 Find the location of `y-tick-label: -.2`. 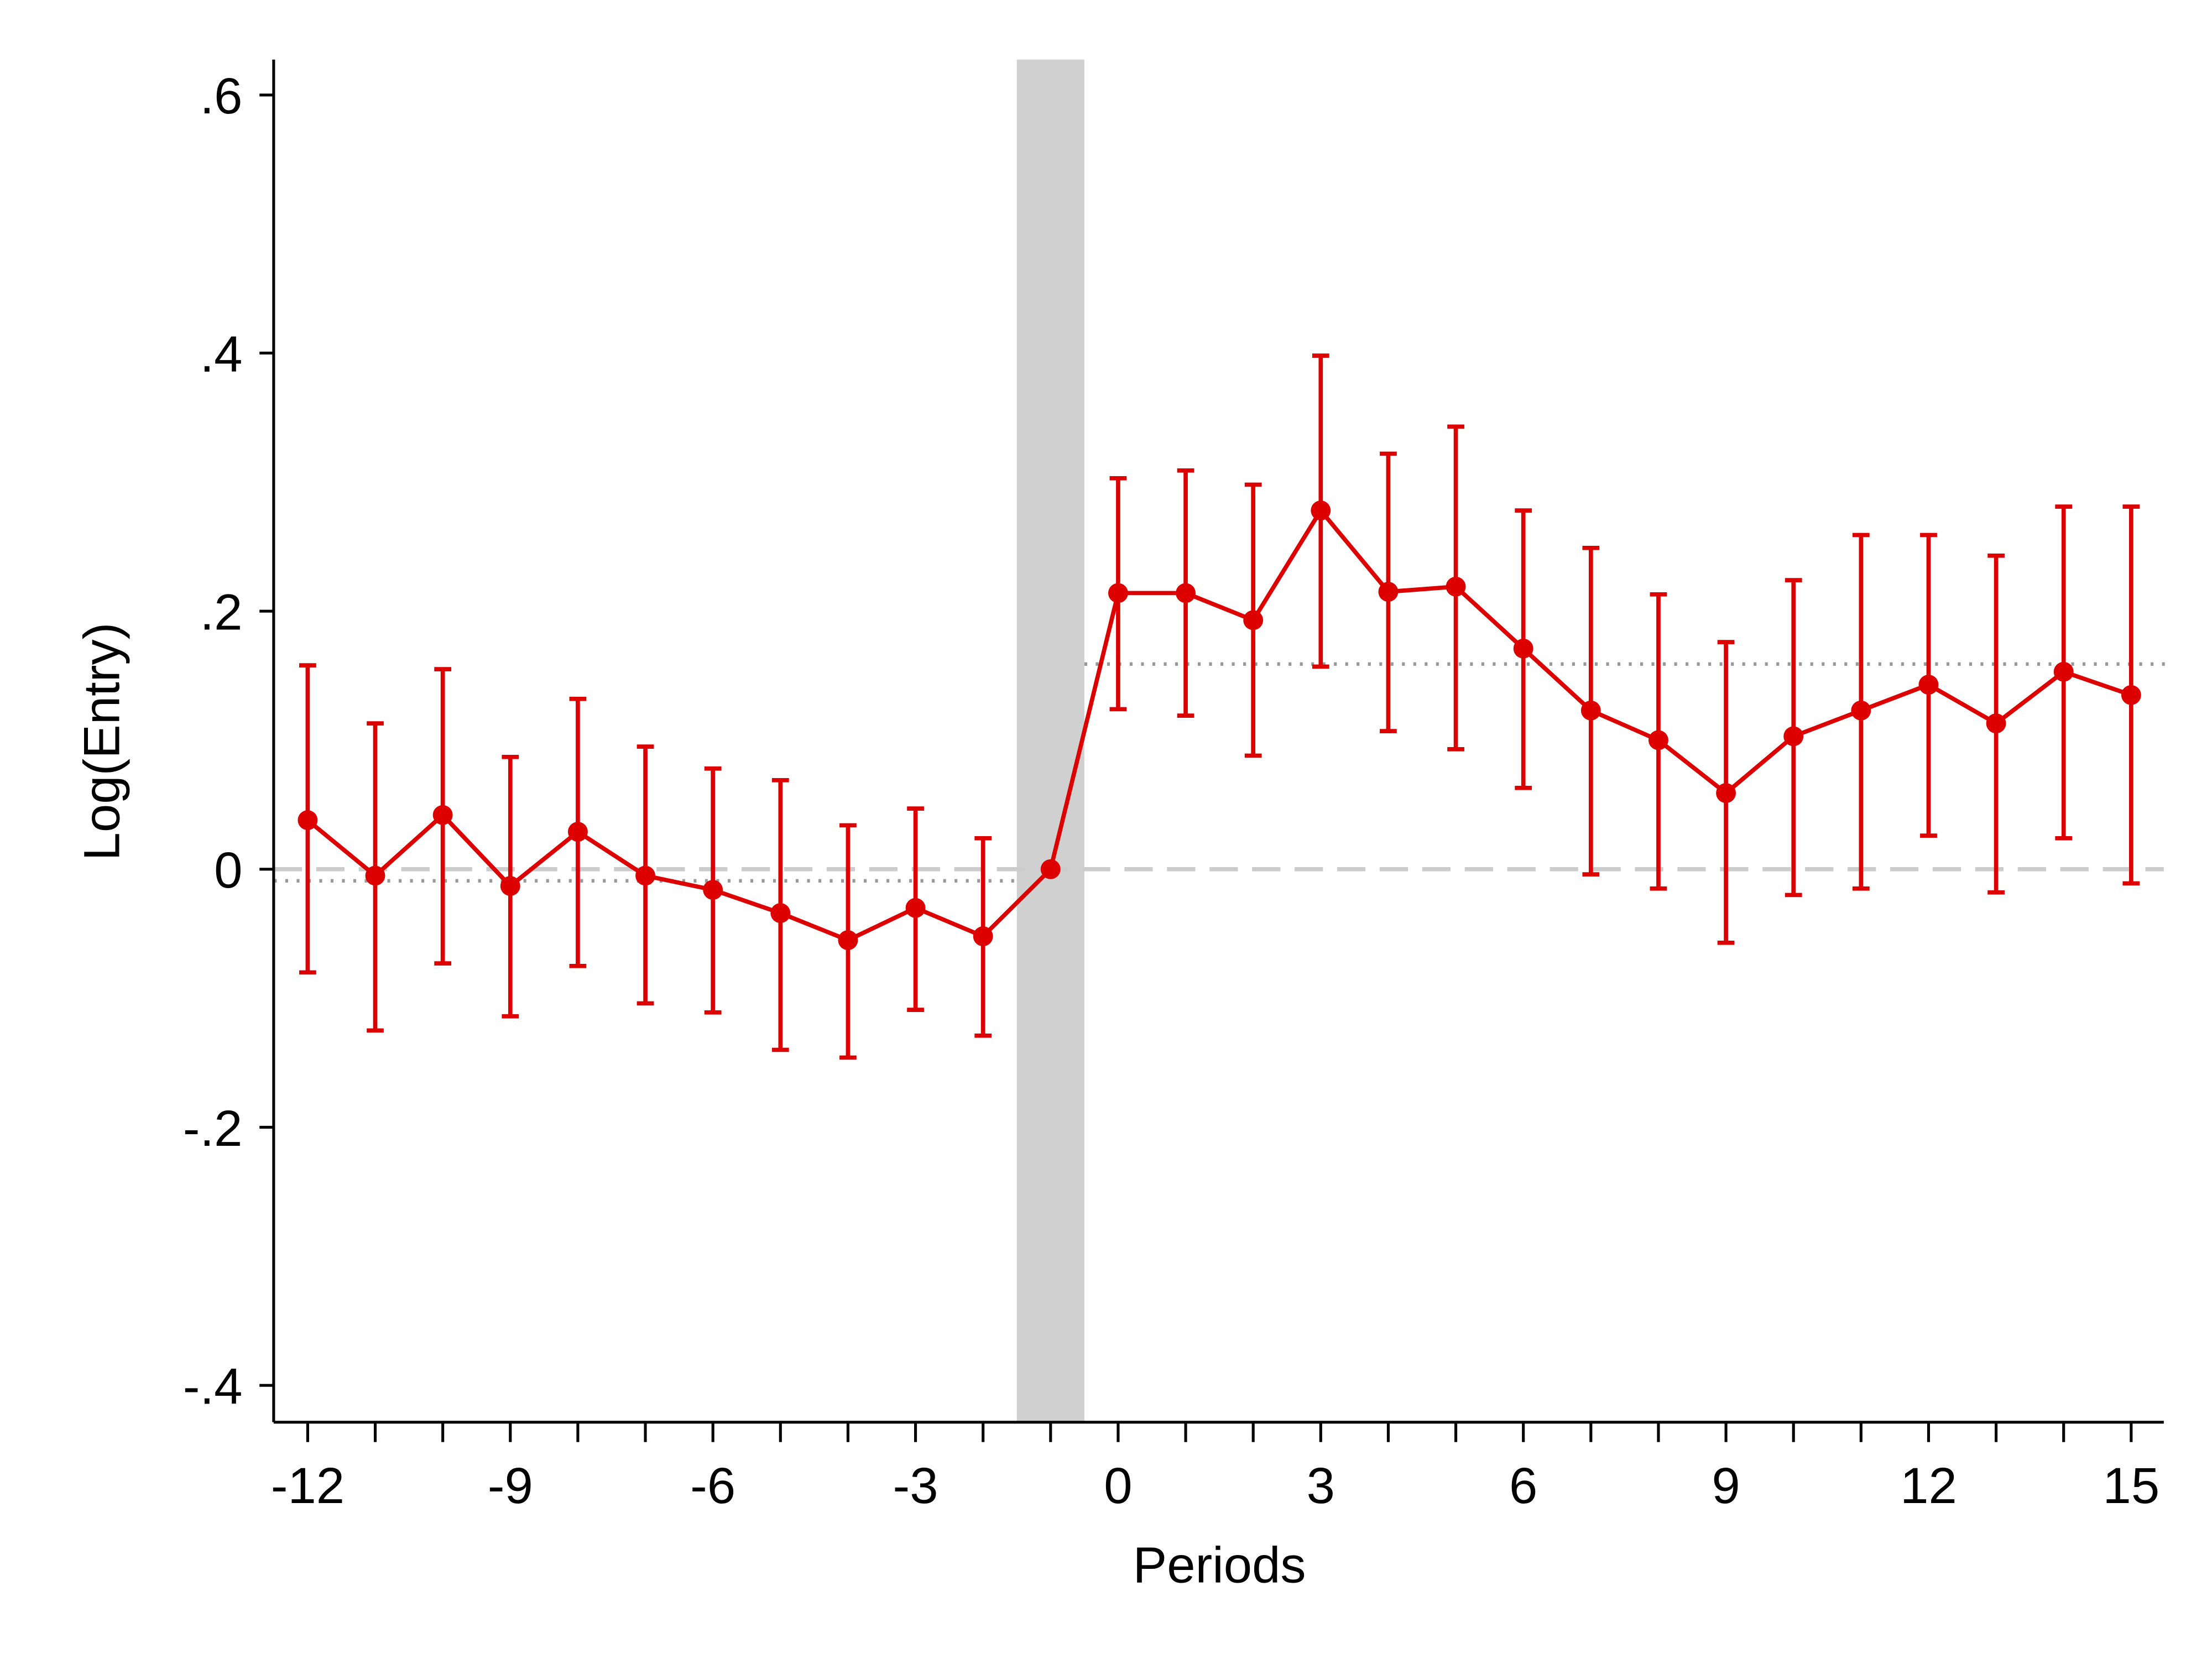

y-tick-label: -.2 is located at coordinates (213, 1128).